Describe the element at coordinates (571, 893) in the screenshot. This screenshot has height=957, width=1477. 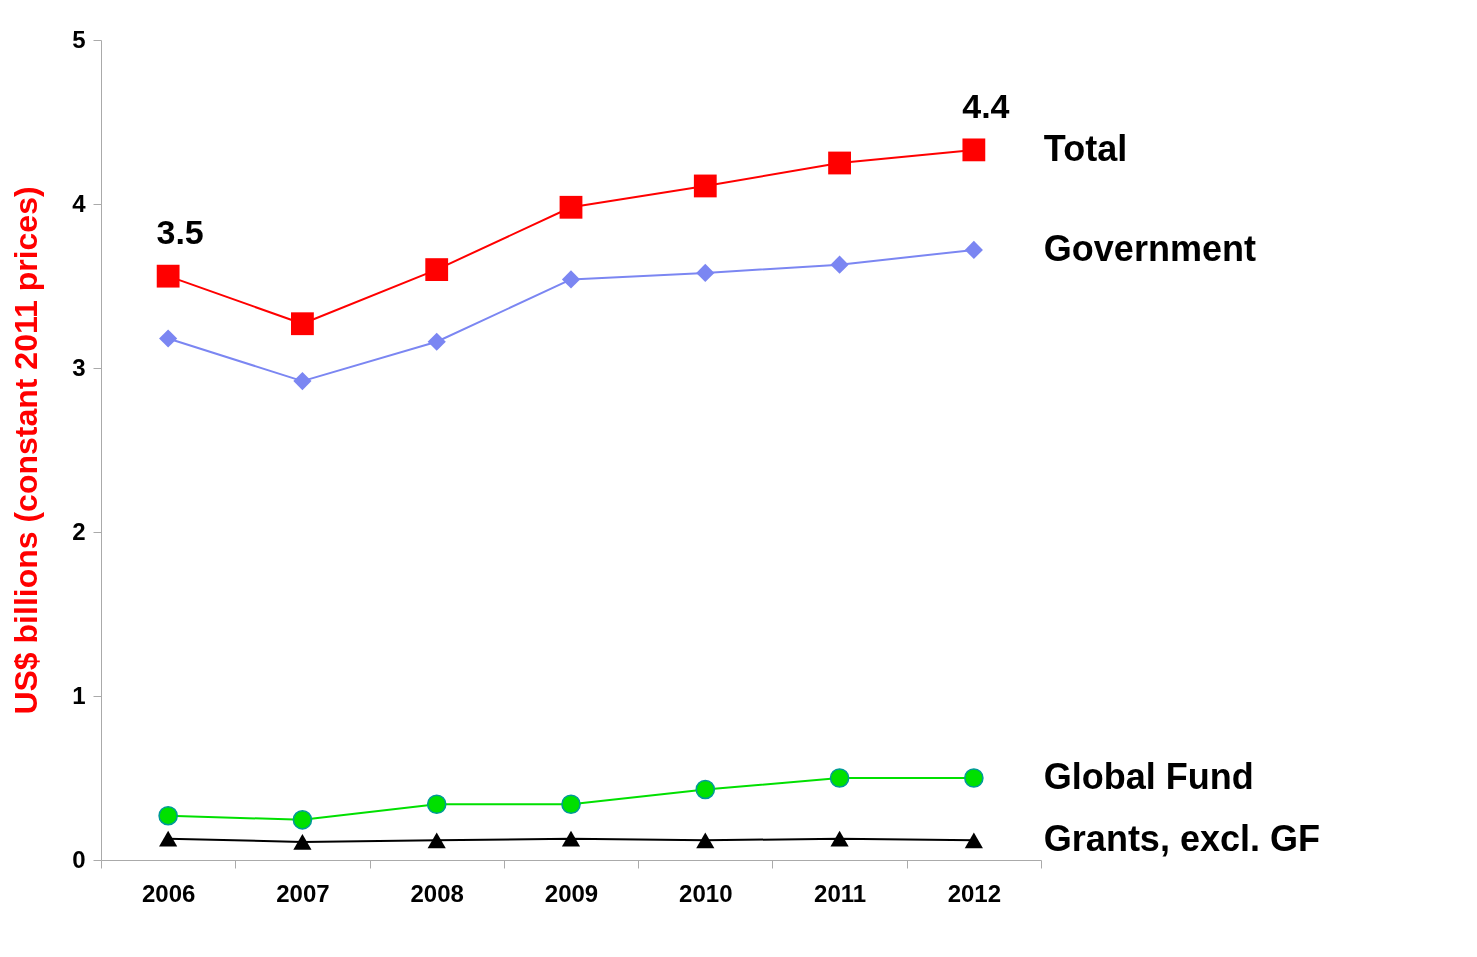
I see `x-tick-label: 2009` at that location.